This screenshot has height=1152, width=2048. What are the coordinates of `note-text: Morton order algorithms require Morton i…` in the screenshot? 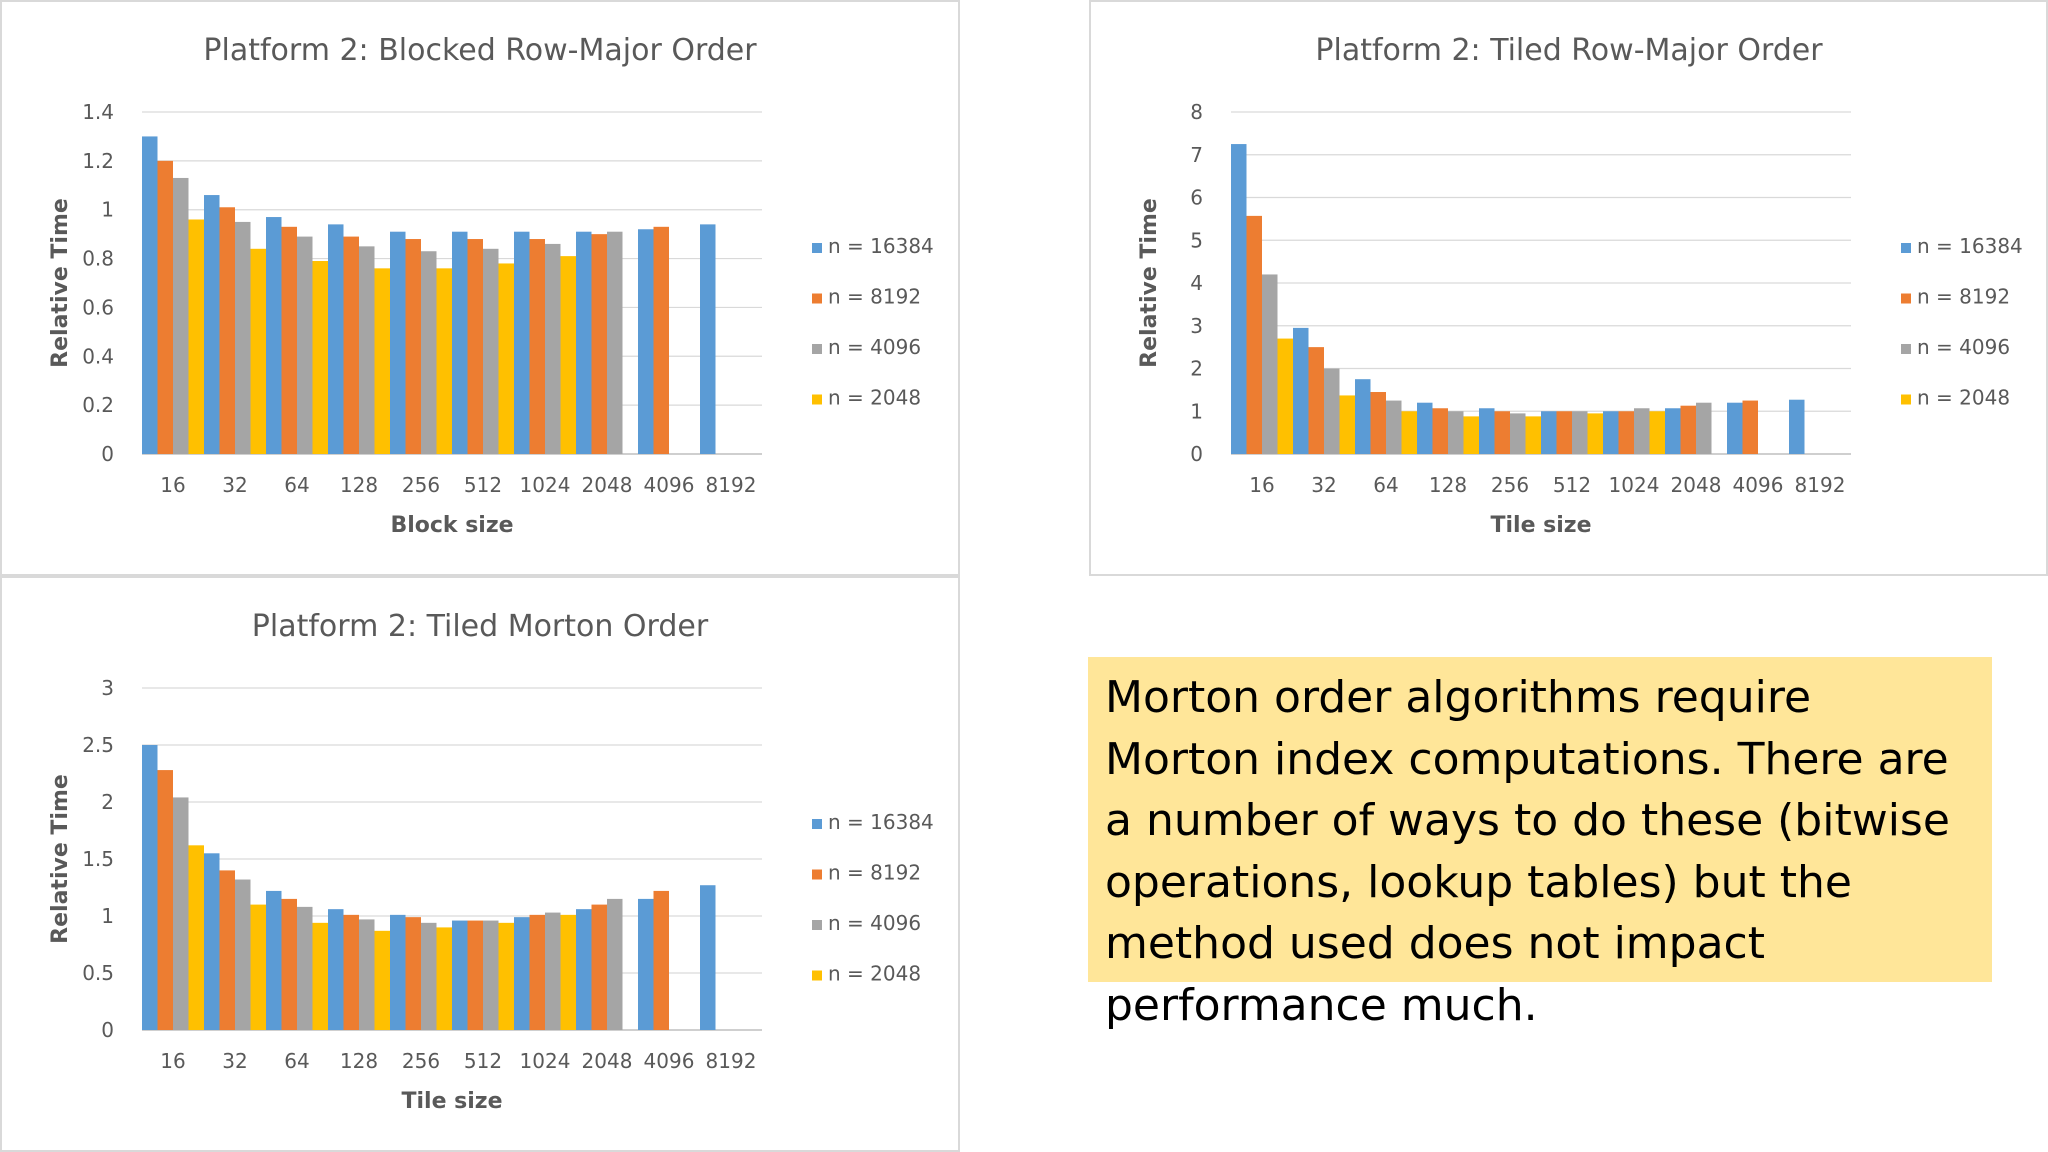 It's located at (1527, 851).